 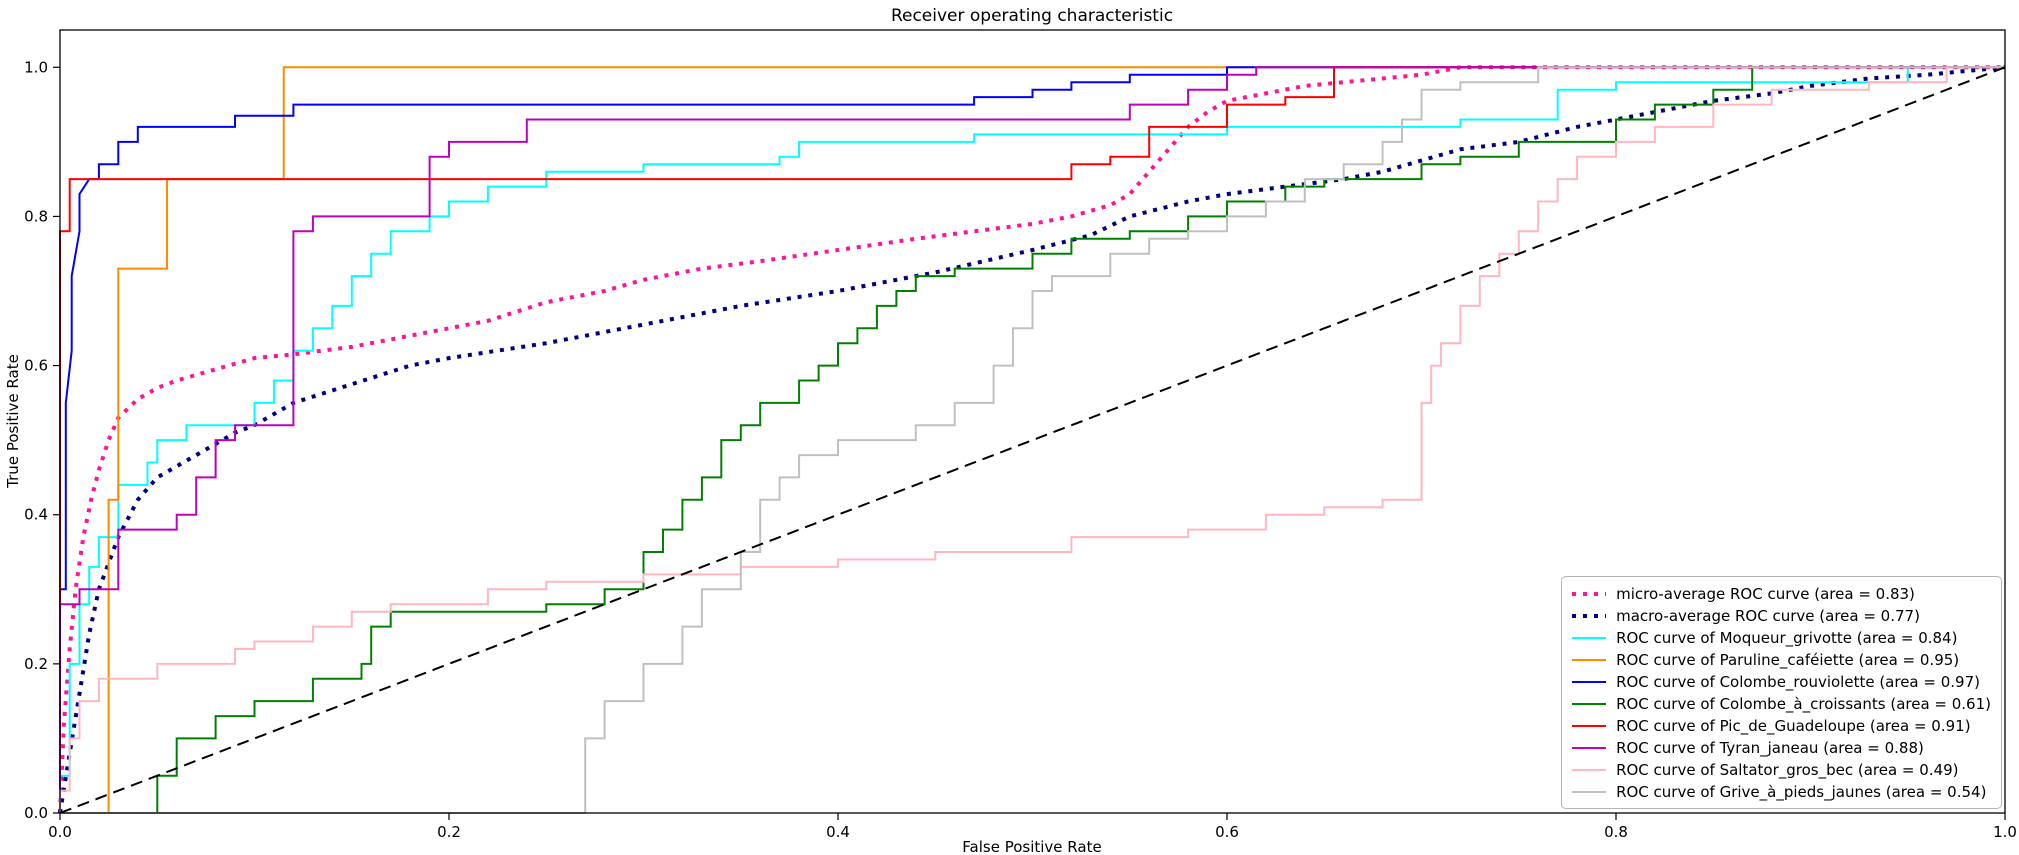 What do you see at coordinates (36, 216) in the screenshot?
I see `y-tick-label: 0.8` at bounding box center [36, 216].